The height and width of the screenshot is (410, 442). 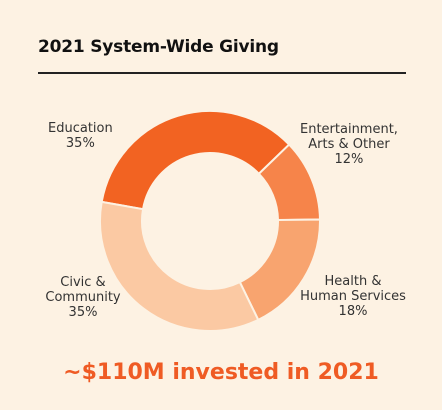 What do you see at coordinates (80, 143) in the screenshot?
I see `label-education-pct: 35%` at bounding box center [80, 143].